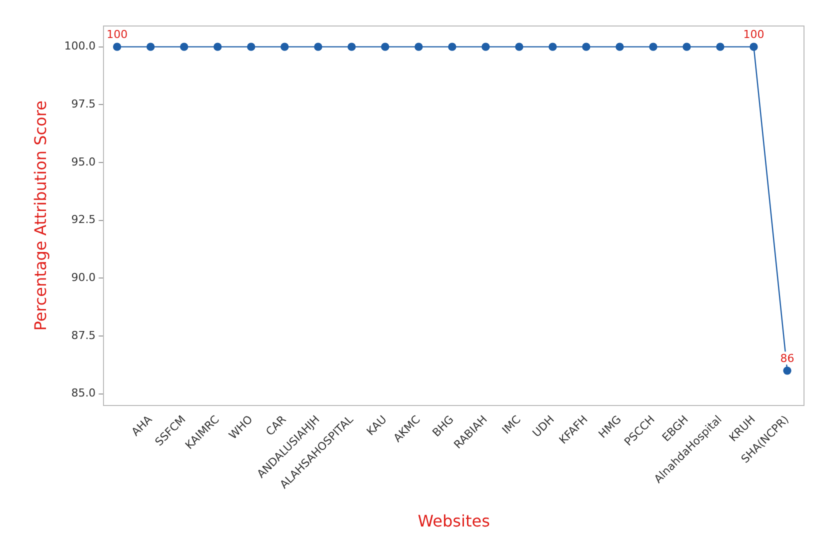 The height and width of the screenshot is (554, 824). What do you see at coordinates (83, 393) in the screenshot?
I see `y-tick-label: 85.0` at bounding box center [83, 393].